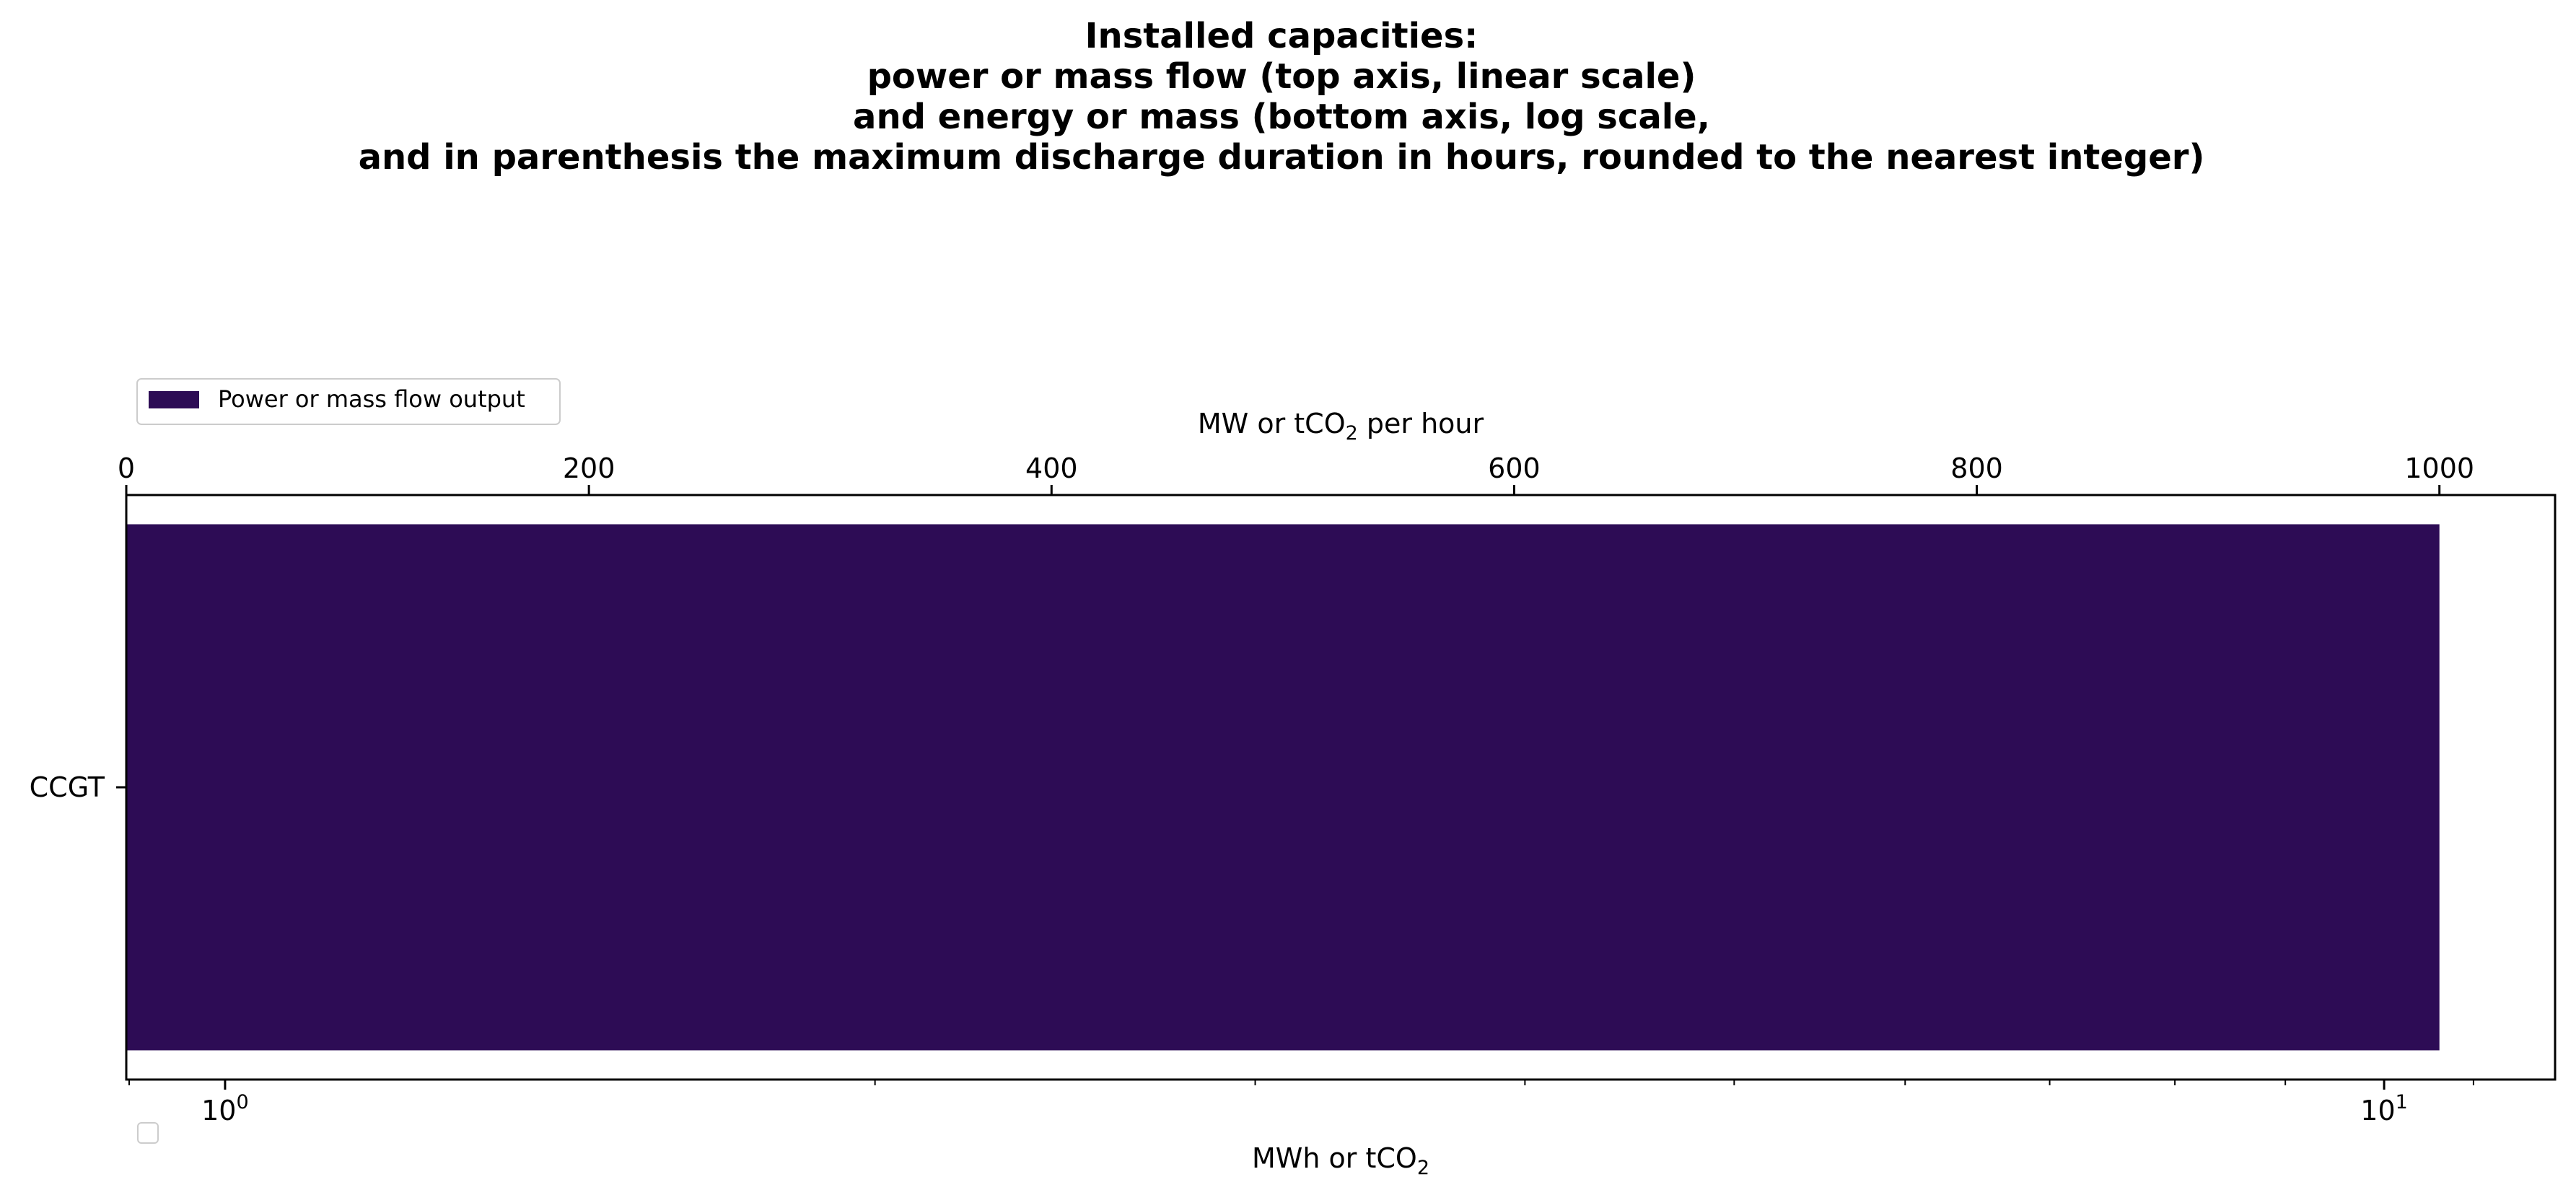  Describe the element at coordinates (148, 1133) in the screenshot. I see `empty-legend-box` at that location.